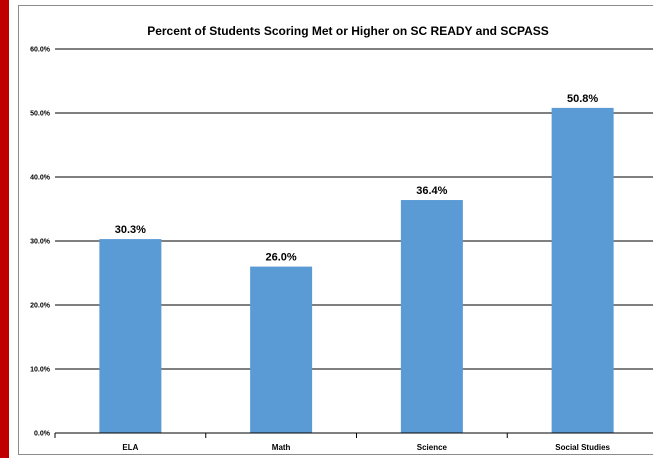 This screenshot has width=653, height=458. What do you see at coordinates (431, 191) in the screenshot?
I see `data-label: 36.4%` at bounding box center [431, 191].